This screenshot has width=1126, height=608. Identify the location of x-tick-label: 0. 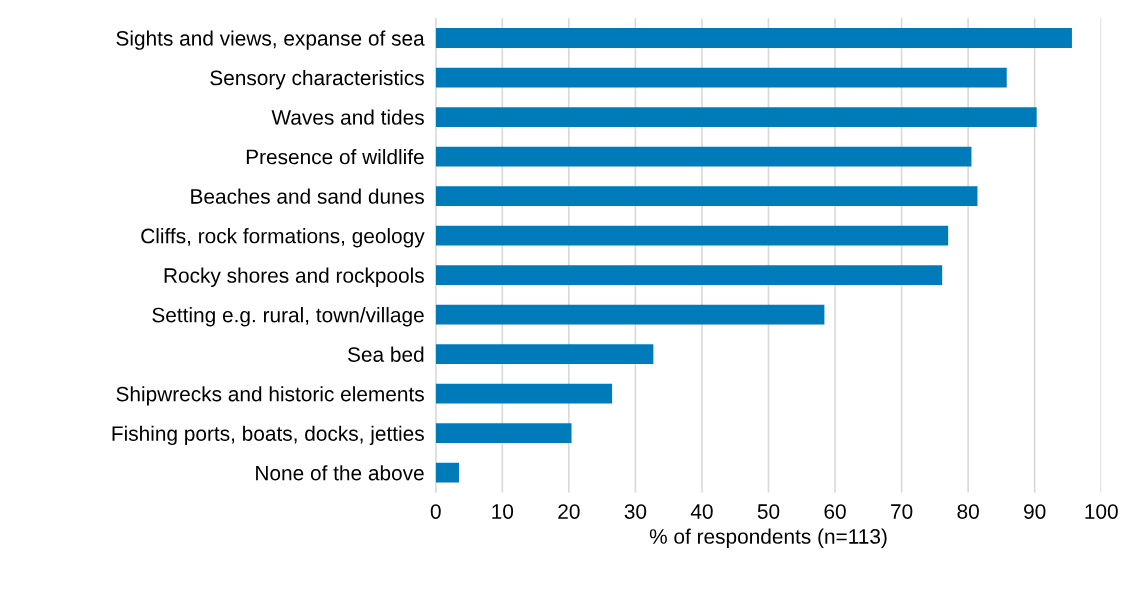
(435, 511).